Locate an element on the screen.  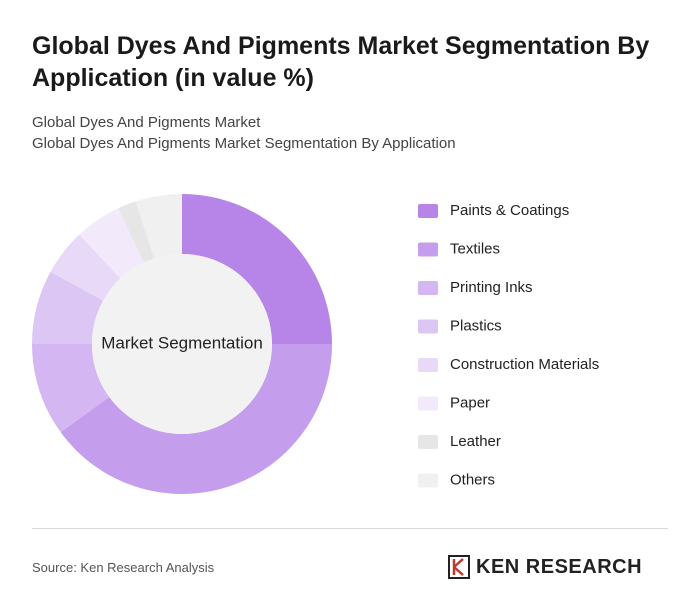
subtitle: Global Dyes And Pigments Market is located at coordinates (146, 122).